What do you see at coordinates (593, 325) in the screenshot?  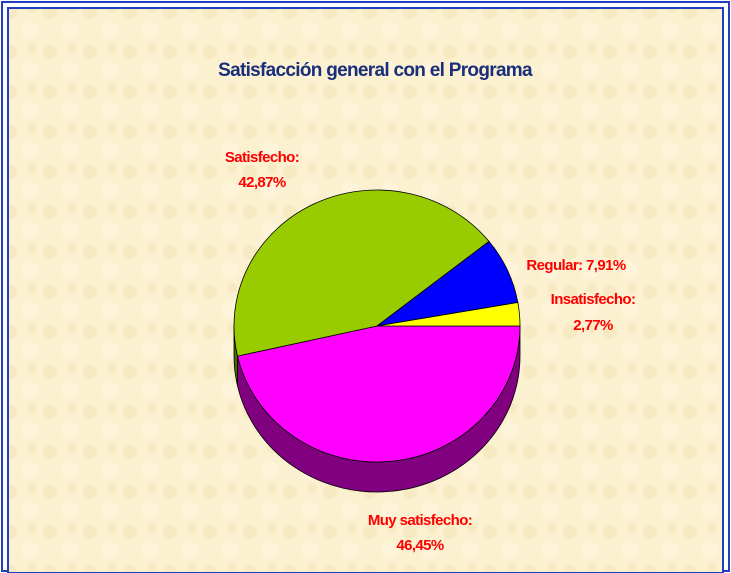 I see `value-label: 2,77%` at bounding box center [593, 325].